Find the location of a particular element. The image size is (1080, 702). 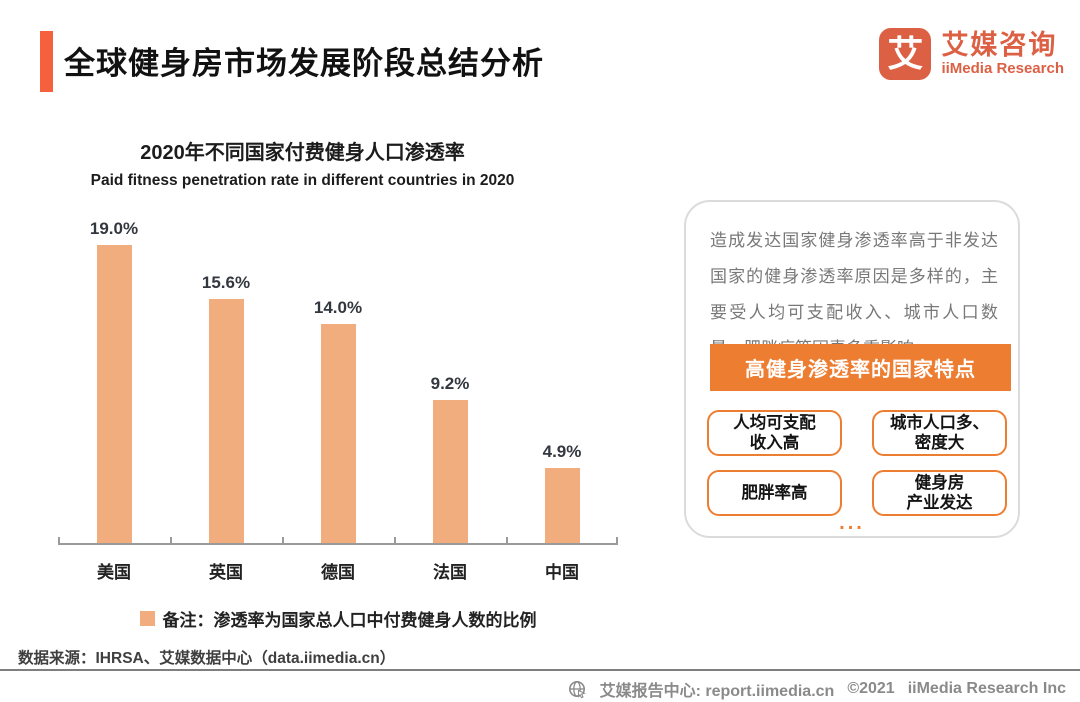

chart-legend: 备注：渗透率为国家总人口中付费健身人数的比例 is located at coordinates (338, 618).